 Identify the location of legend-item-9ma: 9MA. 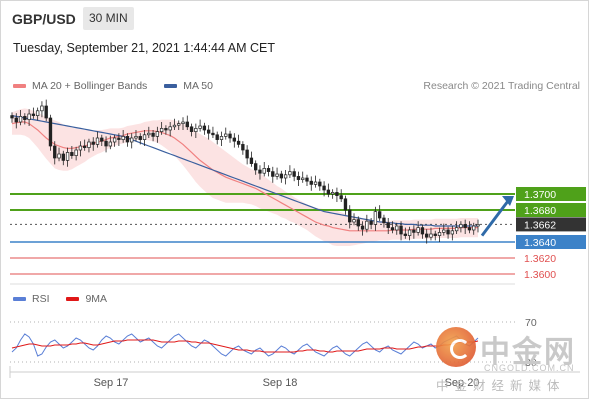
(86, 299).